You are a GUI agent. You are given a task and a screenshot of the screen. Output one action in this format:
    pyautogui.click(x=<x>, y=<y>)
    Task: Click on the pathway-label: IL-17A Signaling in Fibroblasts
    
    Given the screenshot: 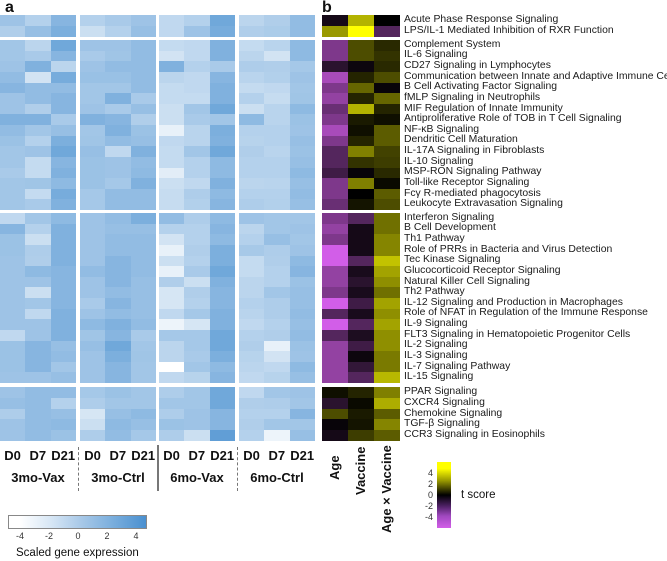 What is the action you would take?
    pyautogui.click(x=474, y=151)
    